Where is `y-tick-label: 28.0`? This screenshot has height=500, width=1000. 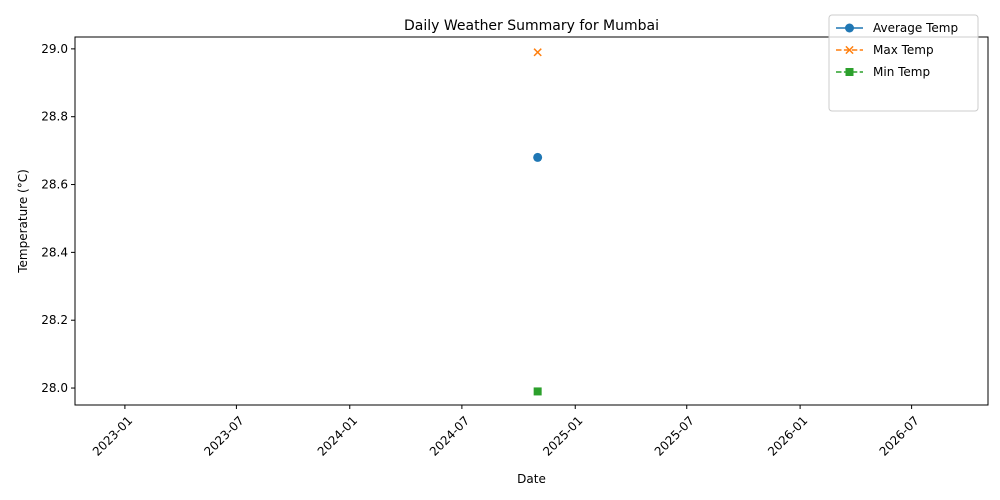 y-tick-label: 28.0 is located at coordinates (54, 388).